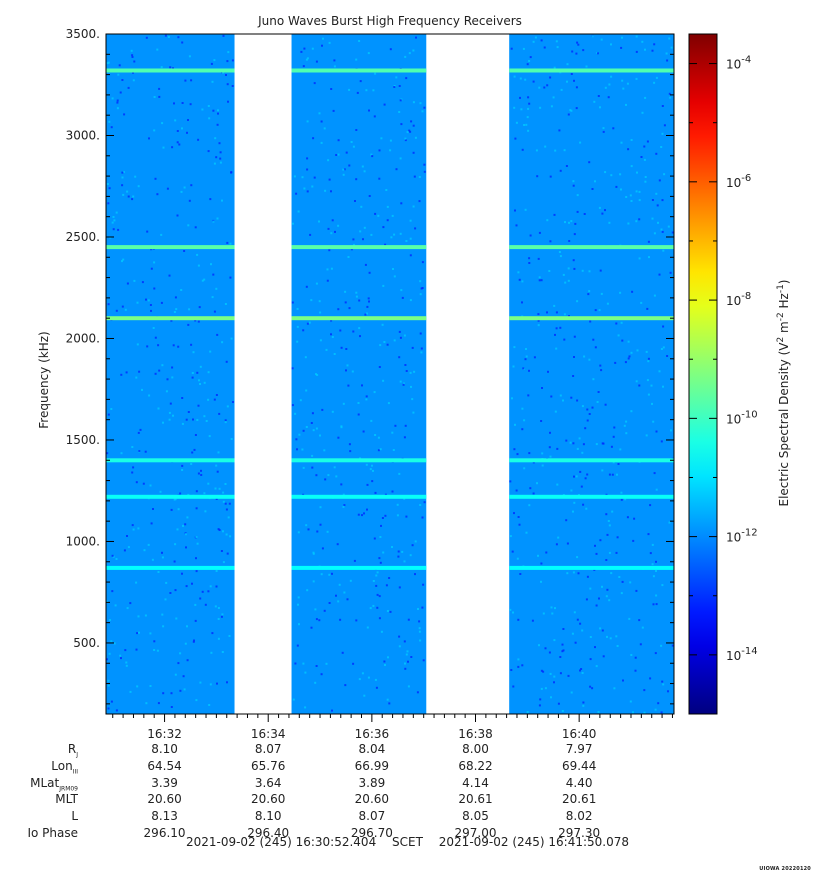  I want to click on colorbar-gradient, so click(703, 374).